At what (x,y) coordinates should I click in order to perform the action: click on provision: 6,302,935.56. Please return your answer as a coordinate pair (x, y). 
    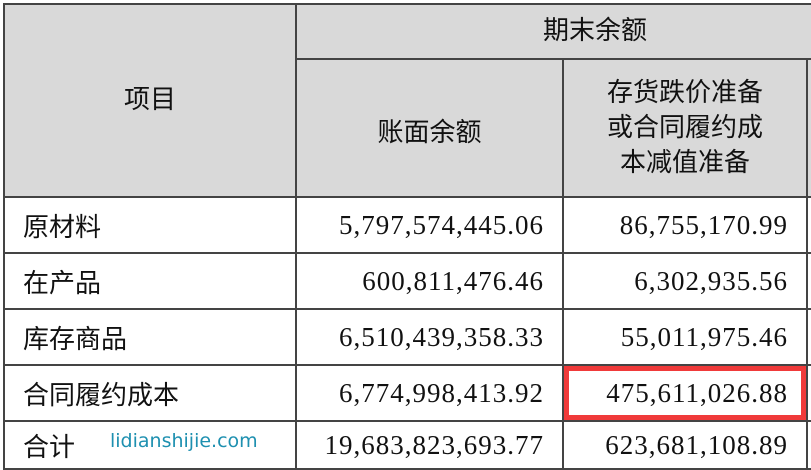
    Looking at the image, I should click on (685, 281).